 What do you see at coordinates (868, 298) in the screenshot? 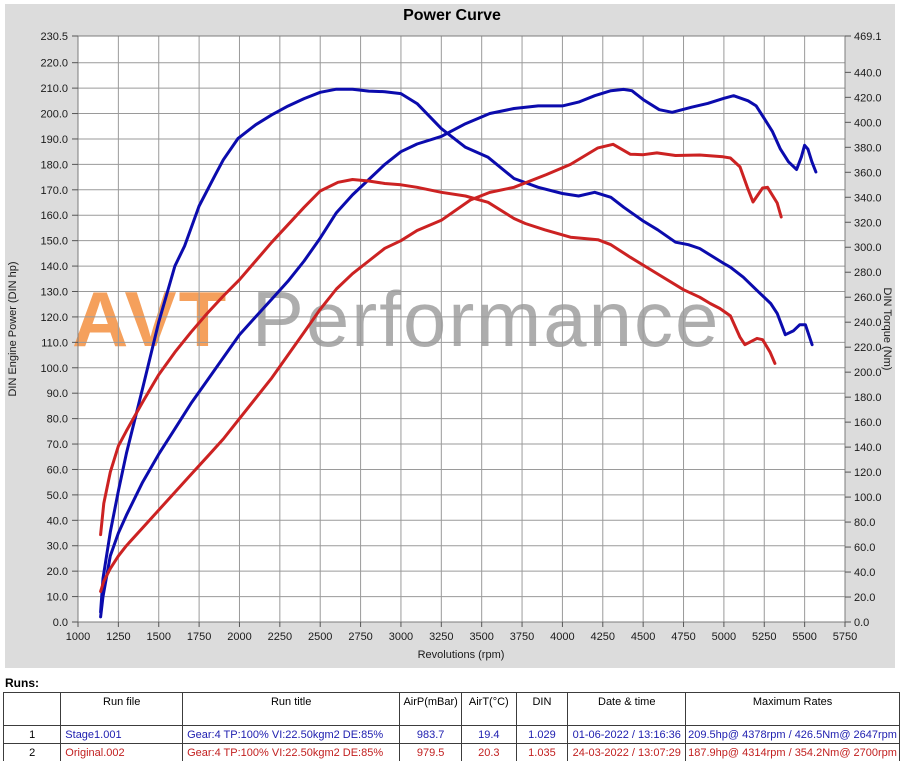
I see `right-tick-label: 260.0` at bounding box center [868, 298].